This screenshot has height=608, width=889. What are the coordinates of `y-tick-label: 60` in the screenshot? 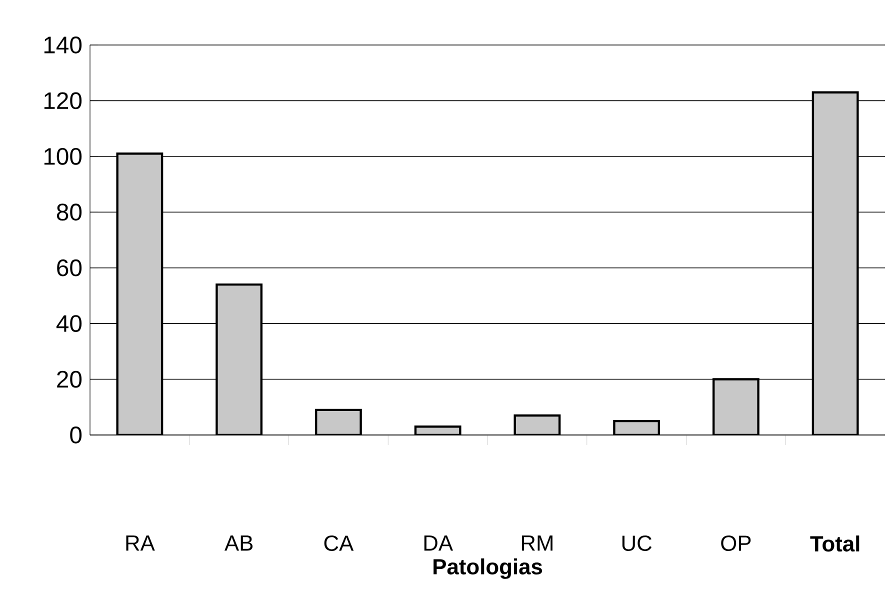 It's located at (69, 267).